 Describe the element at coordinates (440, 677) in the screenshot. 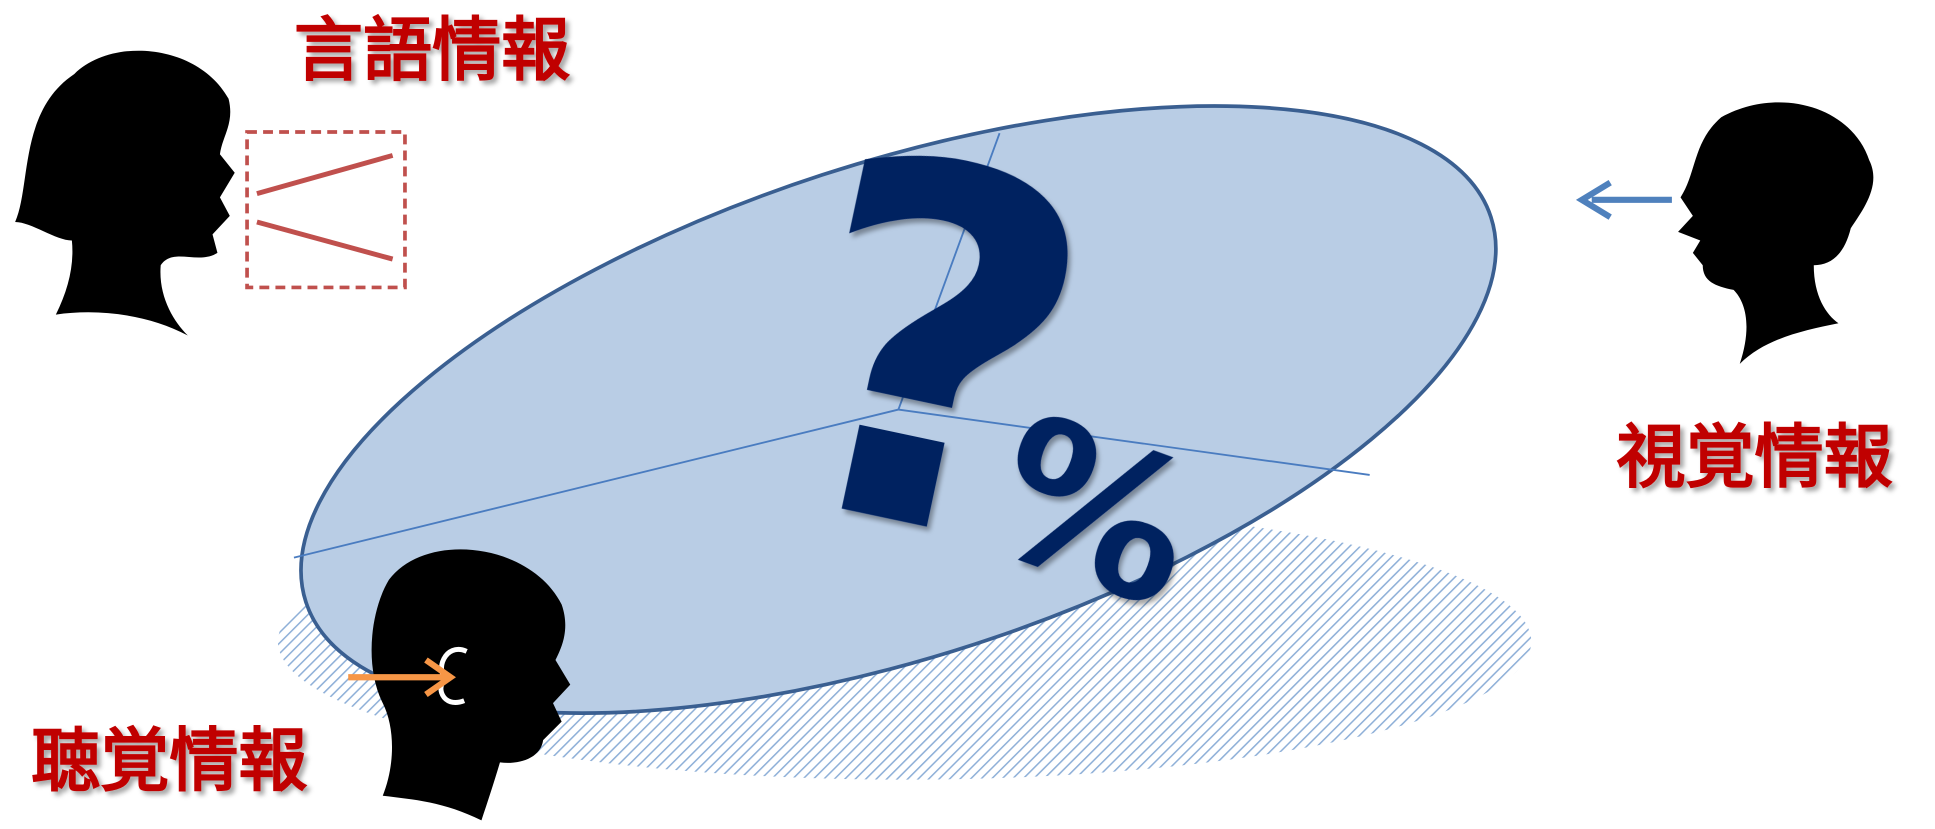

I see `sound-arrow-head` at that location.